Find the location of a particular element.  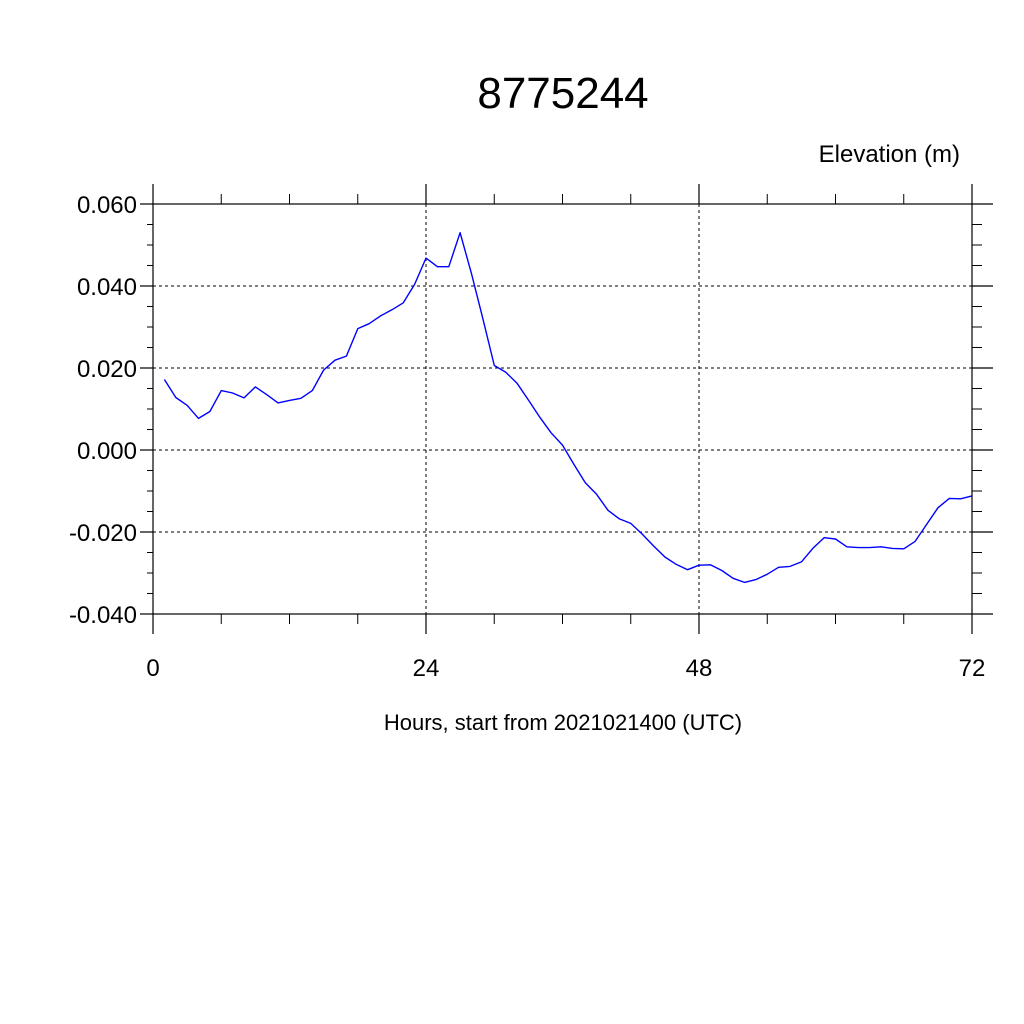

y-axis-label: Elevation (m) is located at coordinates (889, 154).